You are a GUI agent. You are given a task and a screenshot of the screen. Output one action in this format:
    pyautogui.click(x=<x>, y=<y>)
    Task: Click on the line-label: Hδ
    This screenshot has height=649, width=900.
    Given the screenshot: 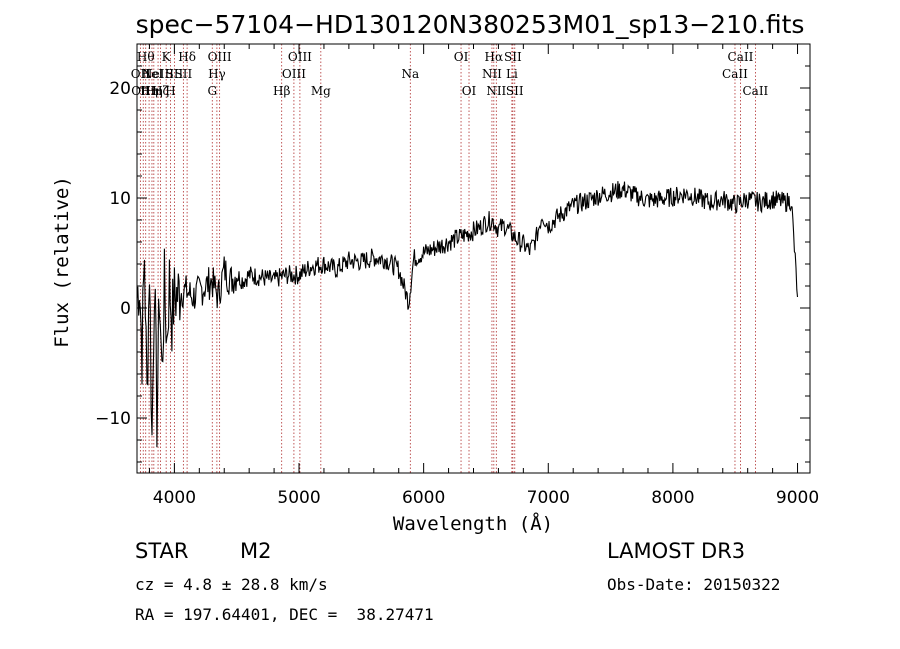 What is the action you would take?
    pyautogui.click(x=187, y=57)
    